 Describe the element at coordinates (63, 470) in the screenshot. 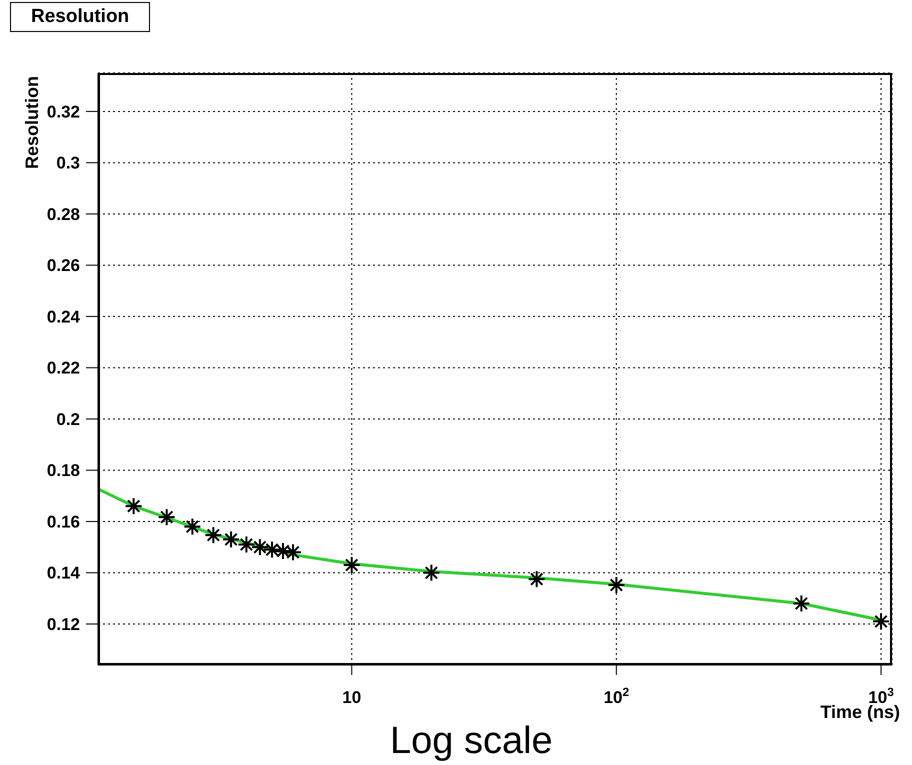

I see `y-tick-label: 0.18` at that location.